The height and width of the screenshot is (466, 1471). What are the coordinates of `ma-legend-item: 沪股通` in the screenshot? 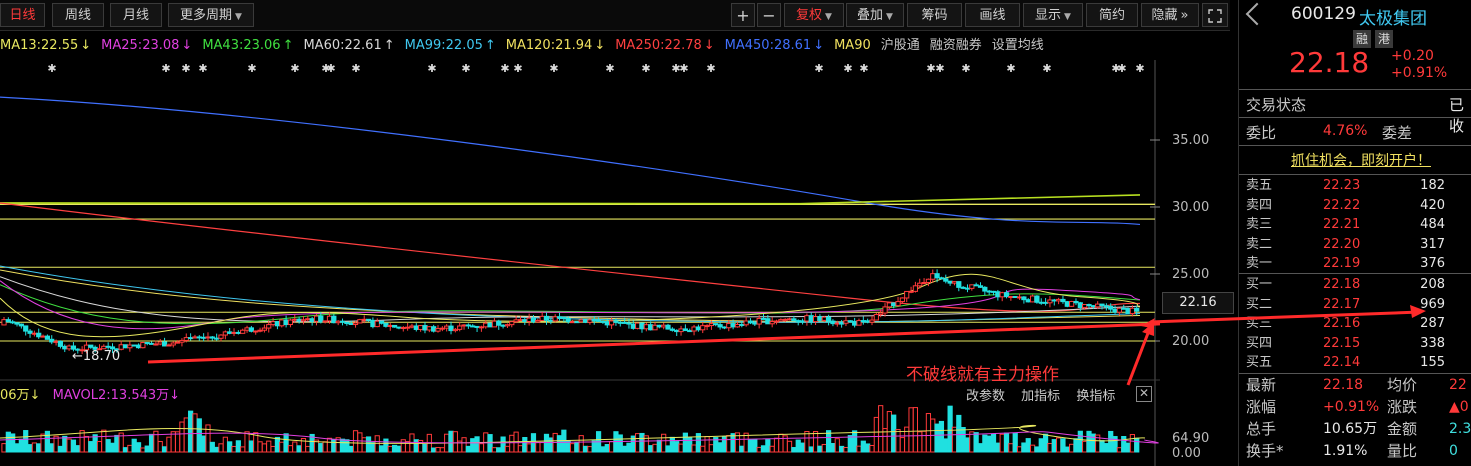 It's located at (900, 45).